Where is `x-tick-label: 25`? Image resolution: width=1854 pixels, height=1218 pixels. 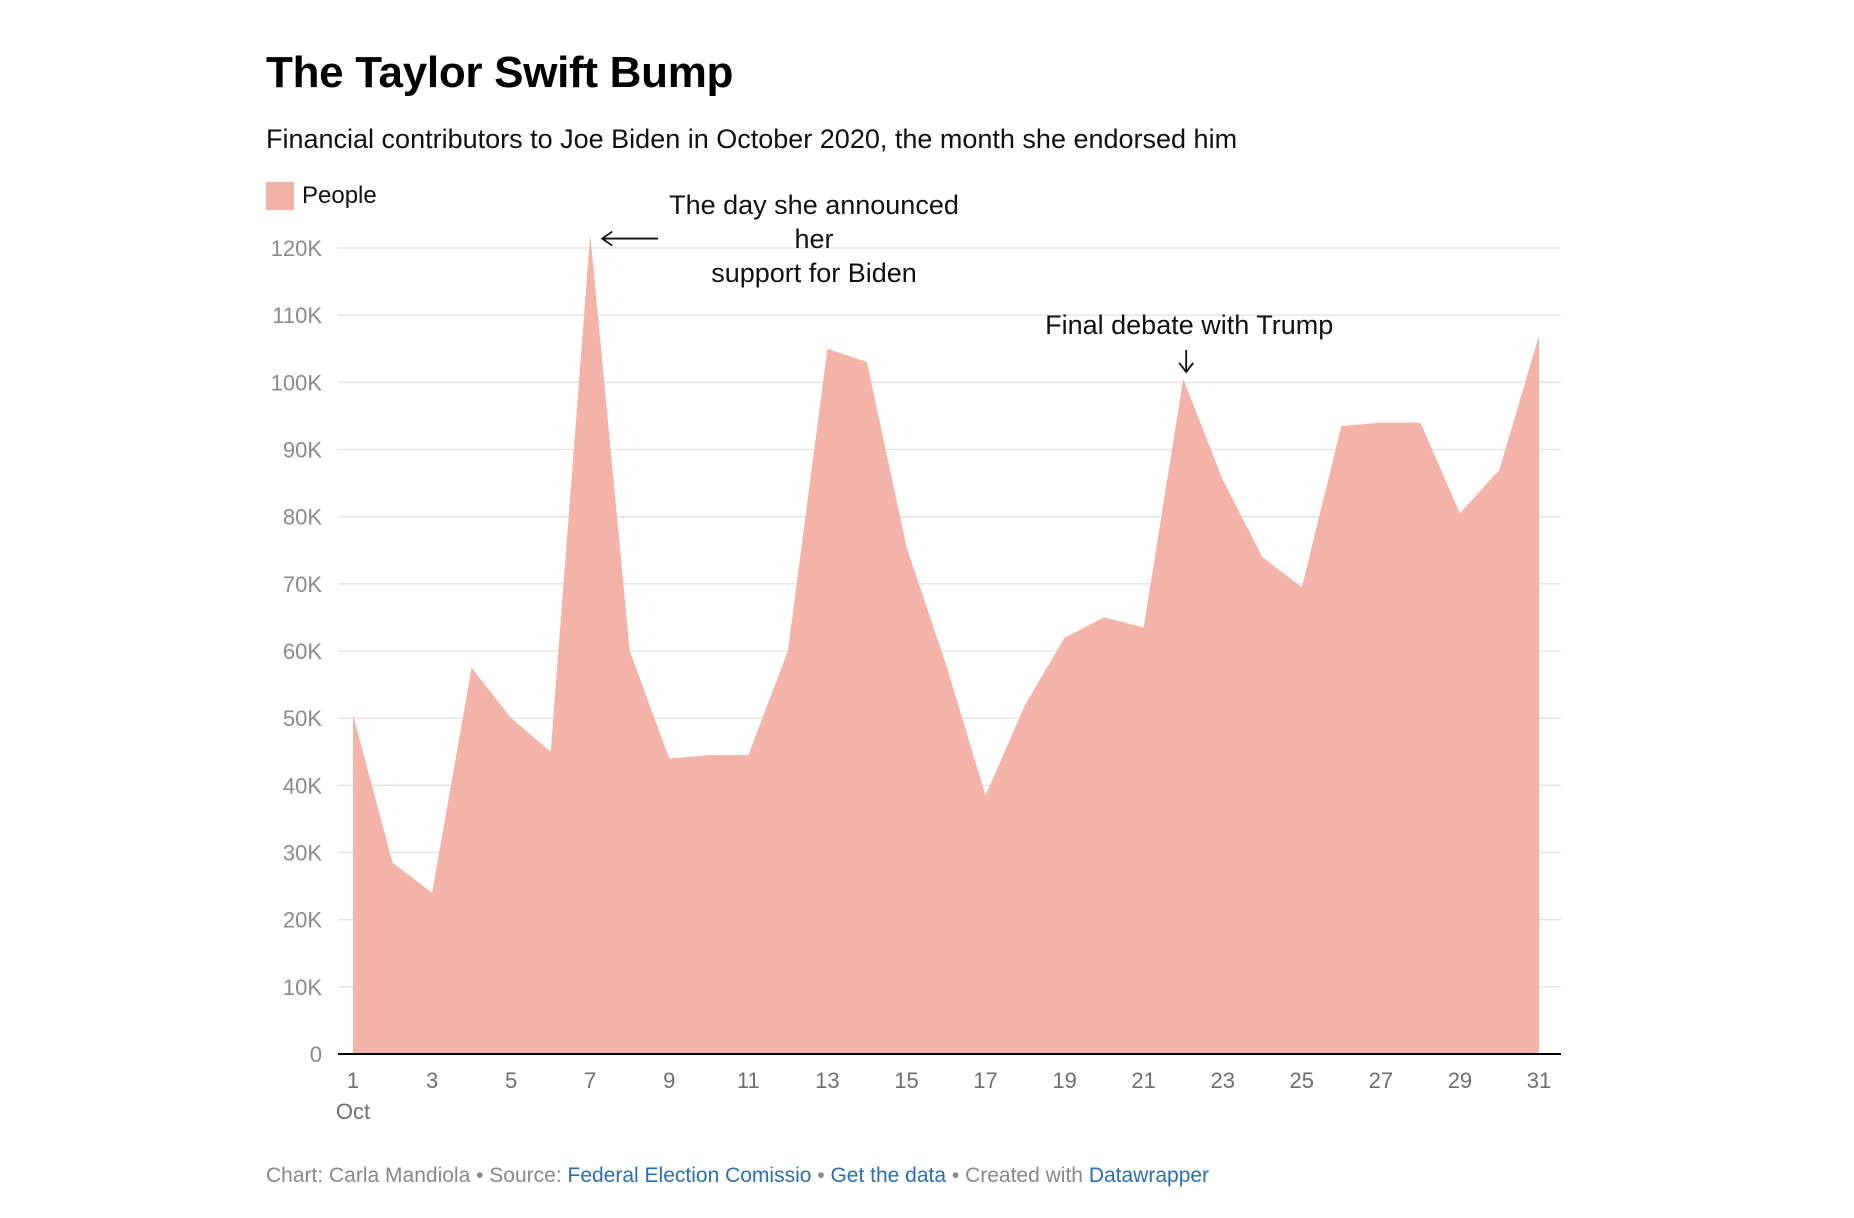 x-tick-label: 25 is located at coordinates (1302, 1080).